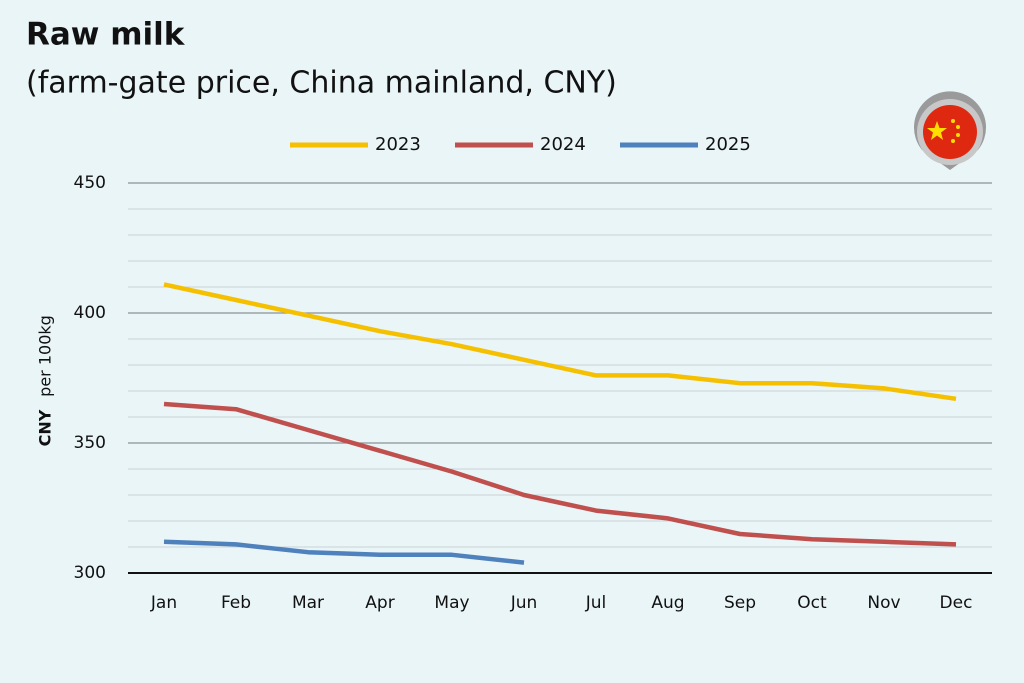 This screenshot has width=1024, height=683. I want to click on y-tick-label: 300, so click(90, 573).